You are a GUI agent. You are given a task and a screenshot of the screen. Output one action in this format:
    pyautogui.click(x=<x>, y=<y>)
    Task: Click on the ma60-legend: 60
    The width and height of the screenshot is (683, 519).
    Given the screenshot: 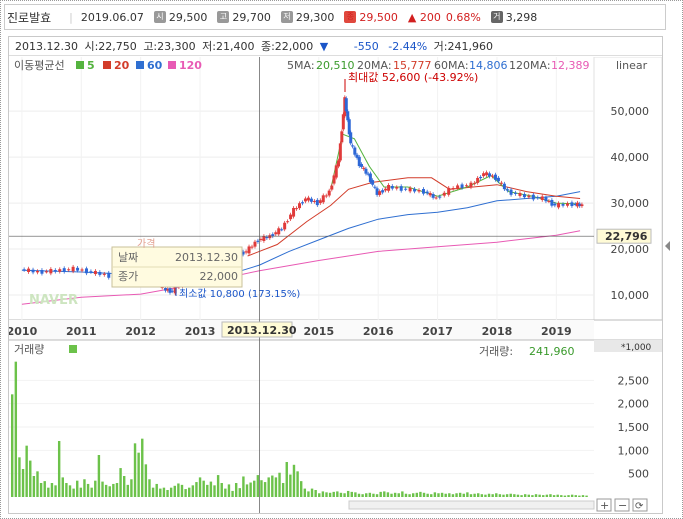 What is the action you would take?
    pyautogui.click(x=155, y=65)
    